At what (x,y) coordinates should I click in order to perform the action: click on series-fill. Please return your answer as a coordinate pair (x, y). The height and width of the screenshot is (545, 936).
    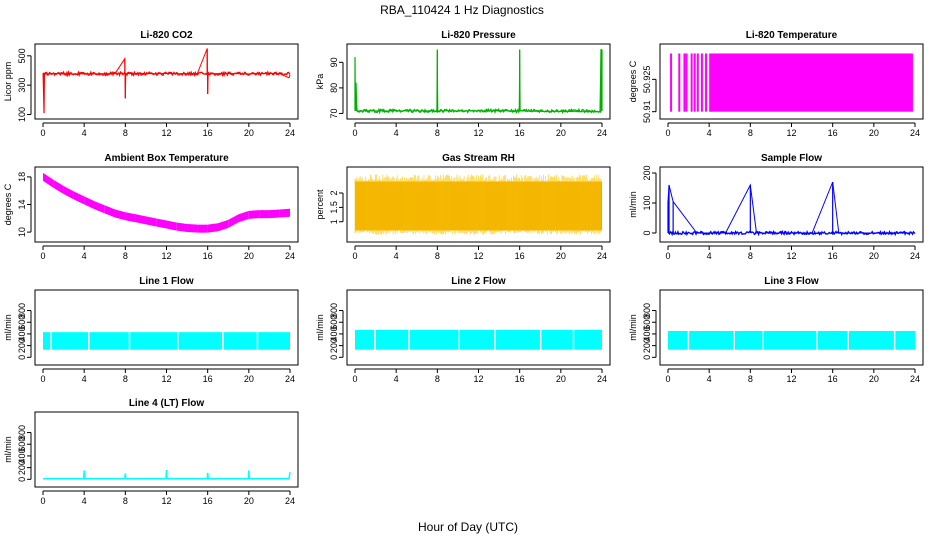
    Looking at the image, I should click on (811, 82).